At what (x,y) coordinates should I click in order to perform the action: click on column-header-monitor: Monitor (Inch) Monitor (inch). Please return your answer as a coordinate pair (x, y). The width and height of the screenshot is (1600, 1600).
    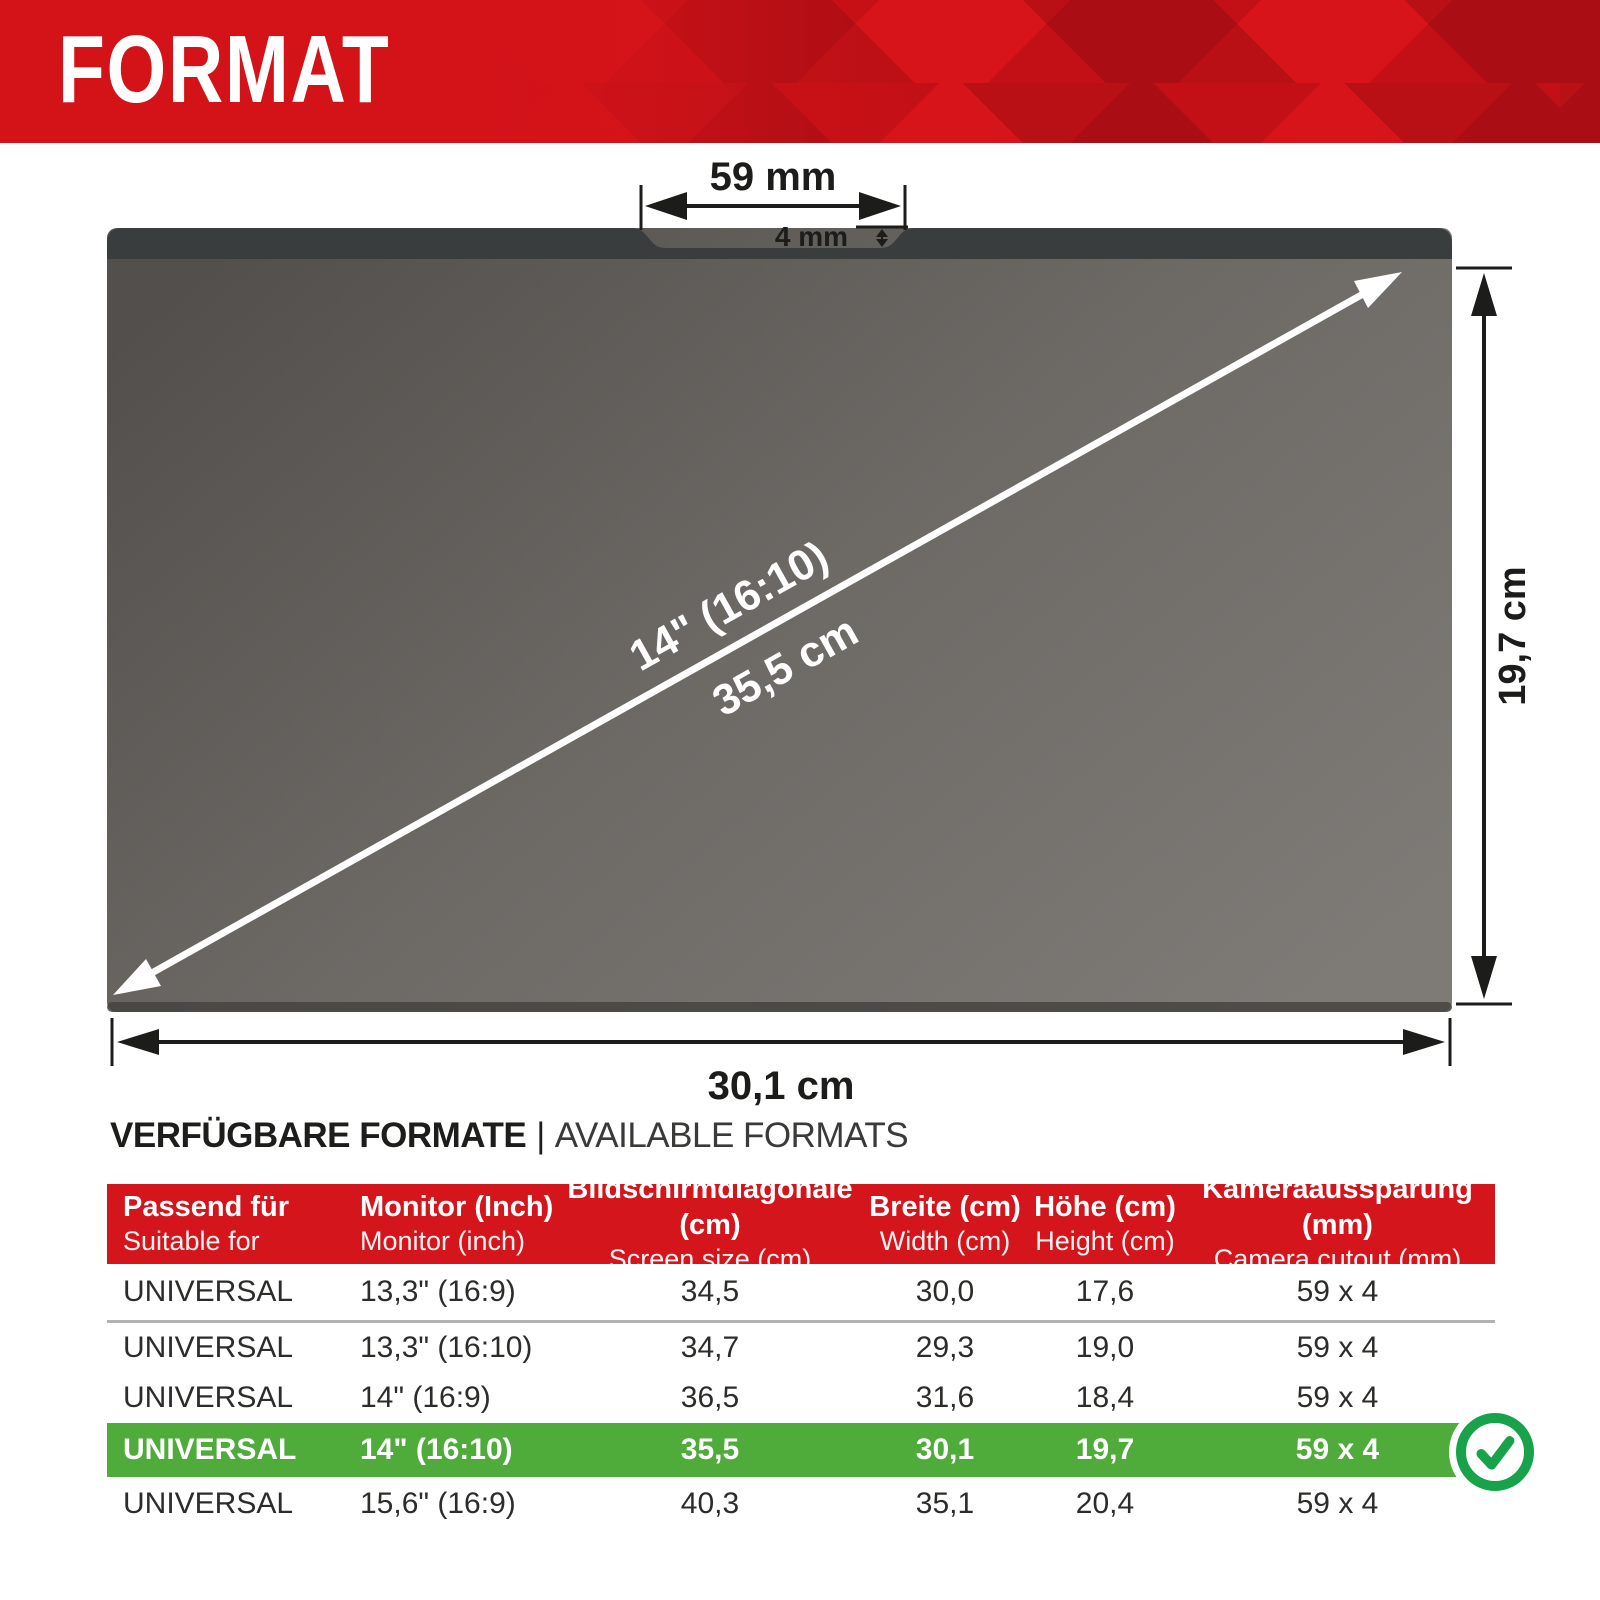
    Looking at the image, I should click on (460, 1224).